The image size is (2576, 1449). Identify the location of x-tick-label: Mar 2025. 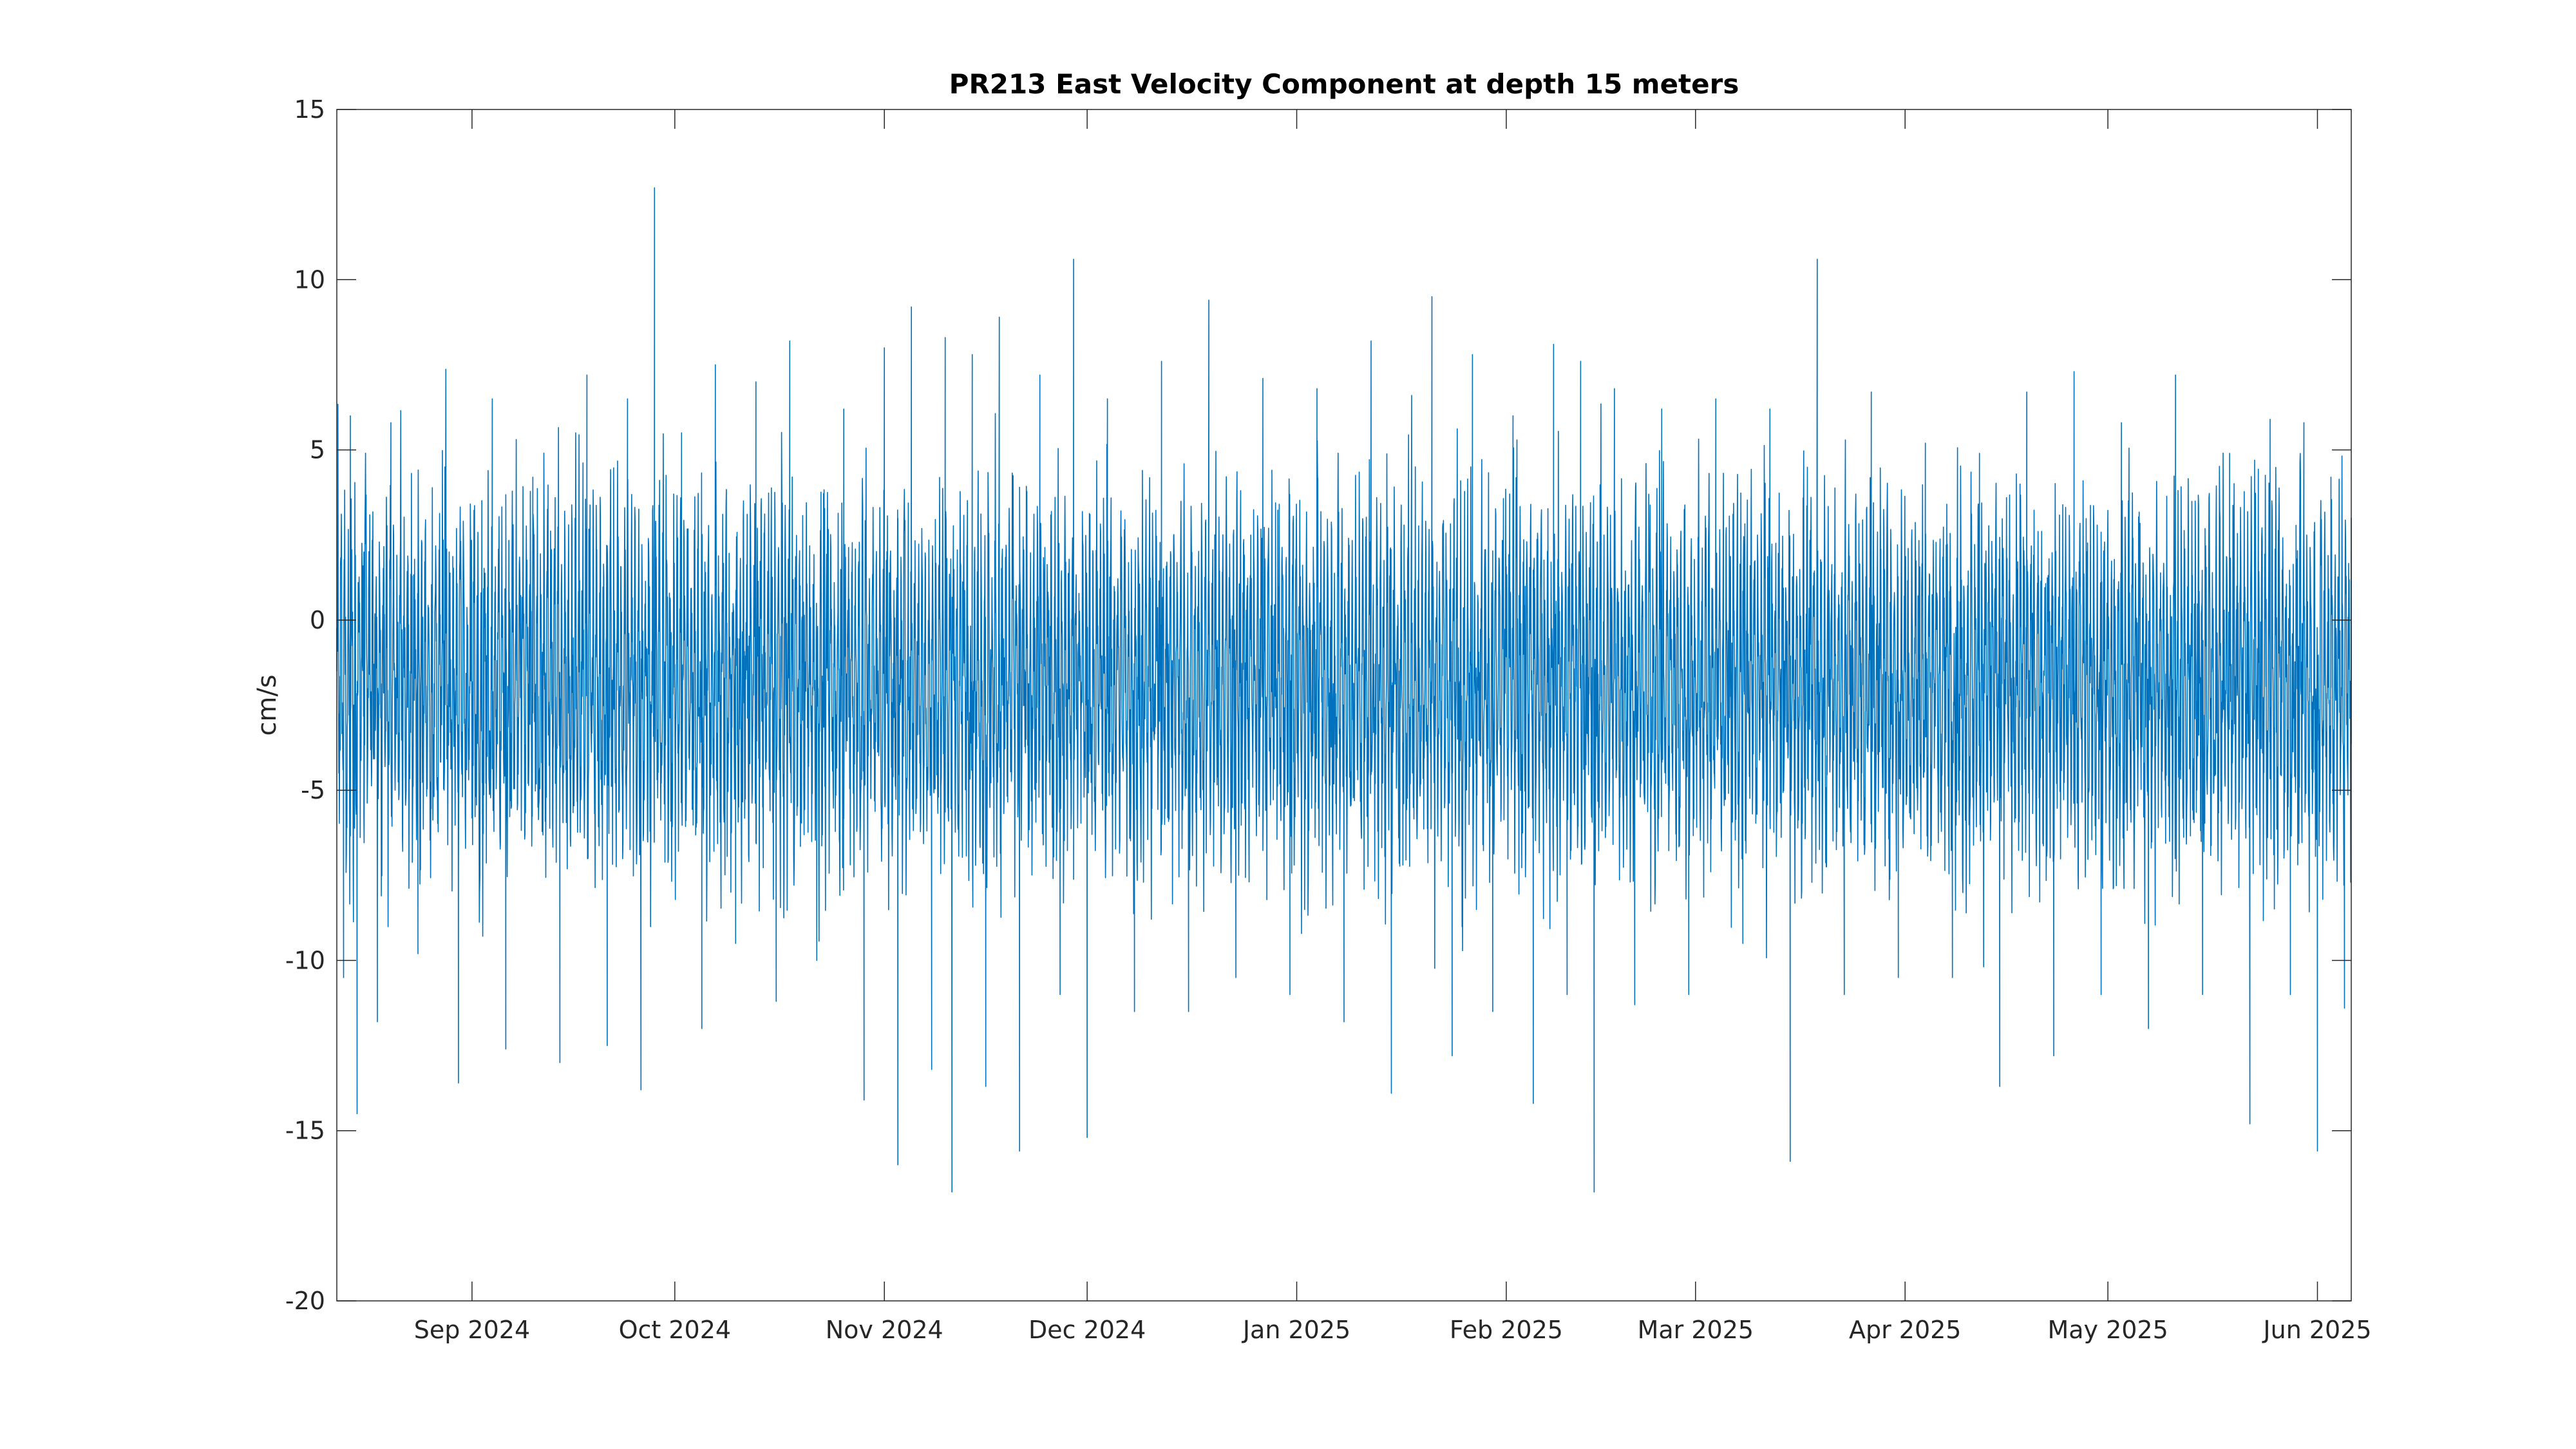
(1696, 1330).